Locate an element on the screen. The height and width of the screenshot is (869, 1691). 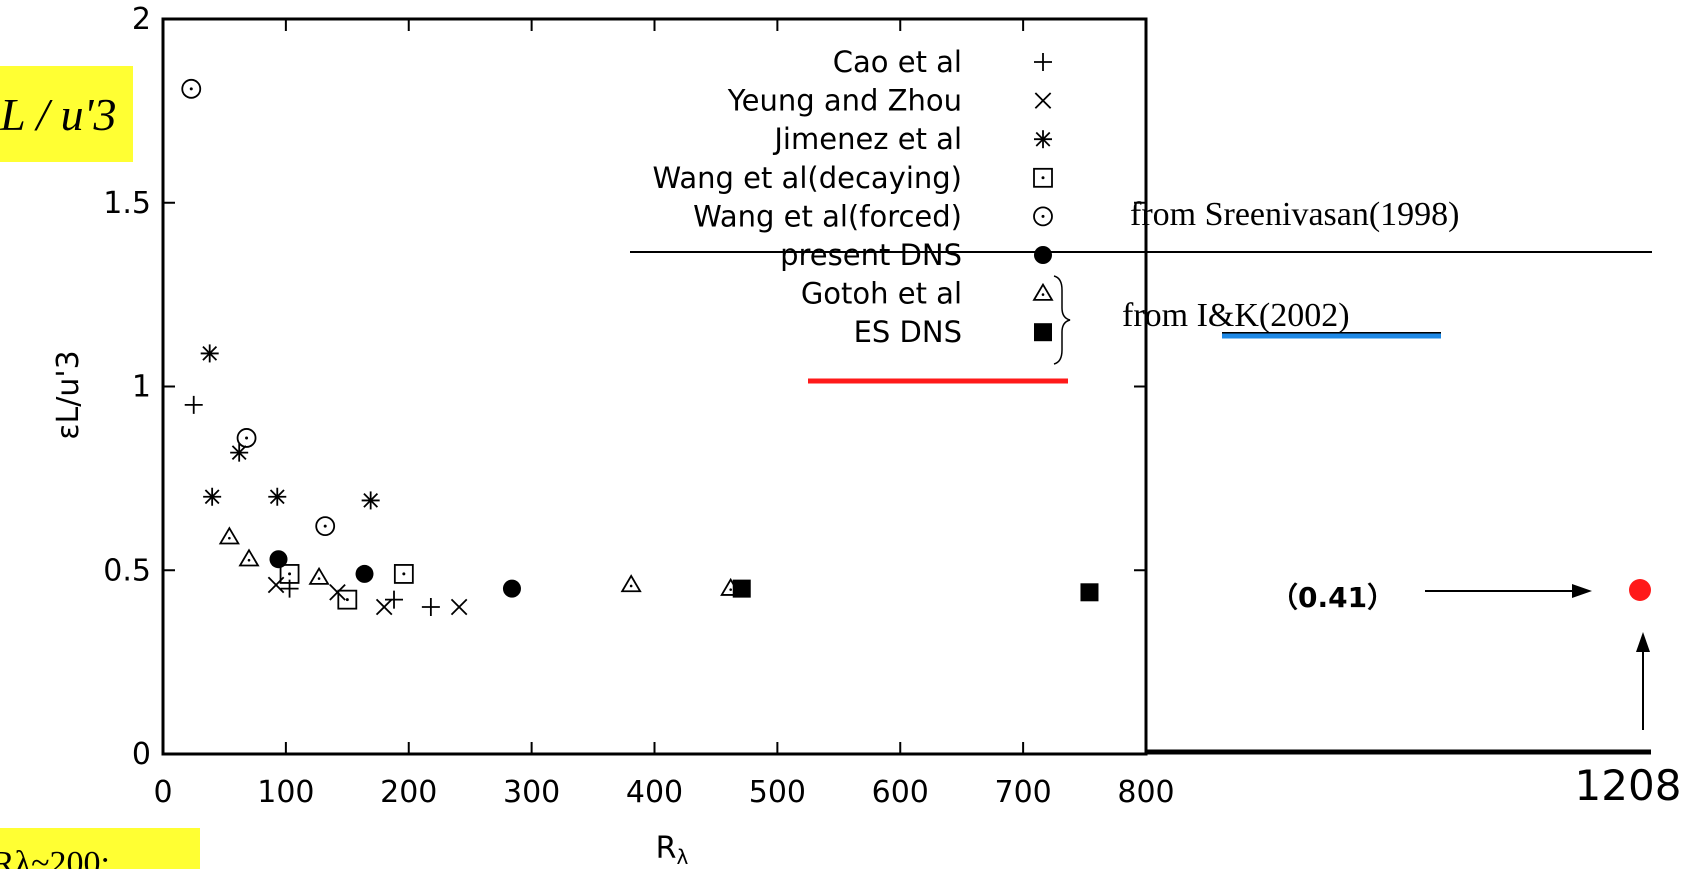
legend-label: Gotoh et al is located at coordinates (881, 294).